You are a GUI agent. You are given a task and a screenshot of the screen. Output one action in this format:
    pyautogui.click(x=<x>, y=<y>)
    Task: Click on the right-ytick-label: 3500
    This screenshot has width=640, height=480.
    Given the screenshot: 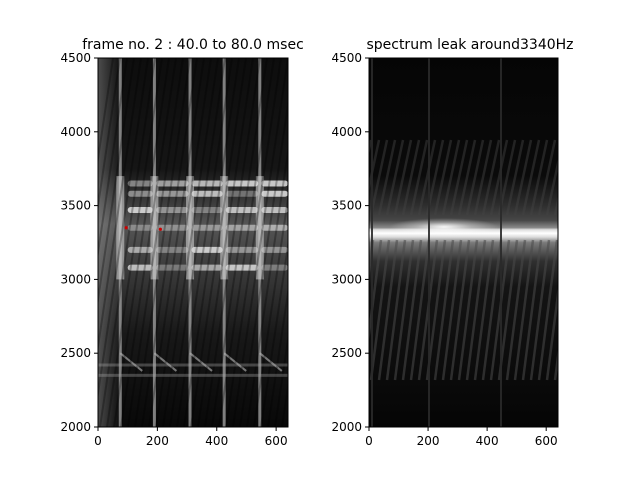 What is the action you would take?
    pyautogui.click(x=346, y=206)
    